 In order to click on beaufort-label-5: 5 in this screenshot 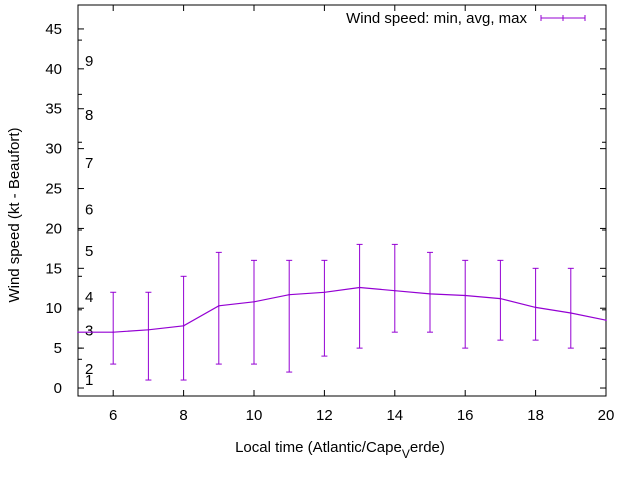, I will do `click(89, 251)`.